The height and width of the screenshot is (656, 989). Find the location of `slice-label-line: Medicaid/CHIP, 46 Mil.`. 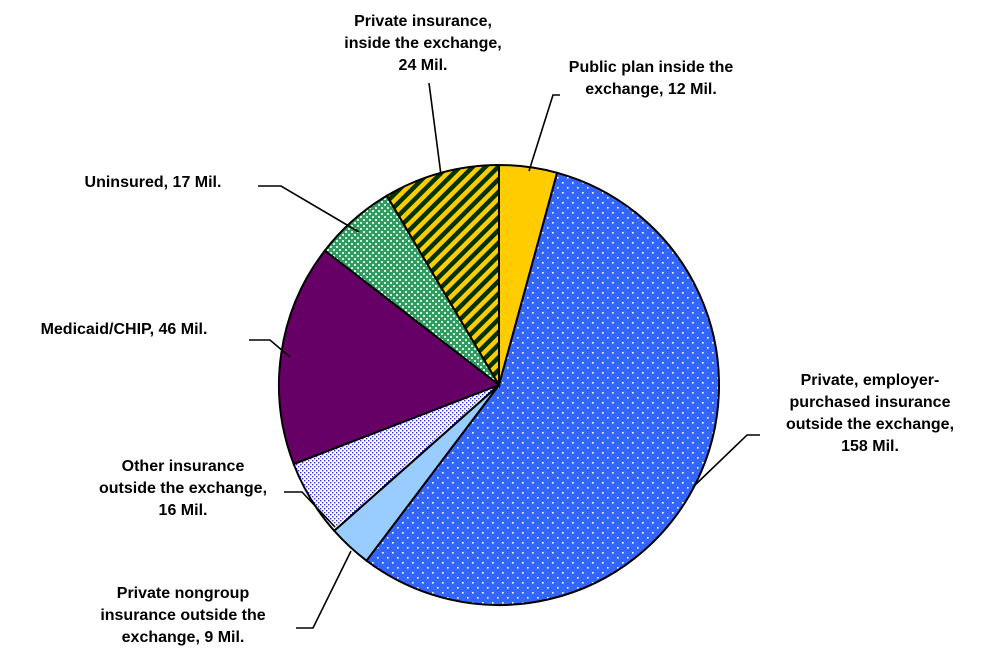

slice-label-line: Medicaid/CHIP, 46 Mil. is located at coordinates (124, 329).